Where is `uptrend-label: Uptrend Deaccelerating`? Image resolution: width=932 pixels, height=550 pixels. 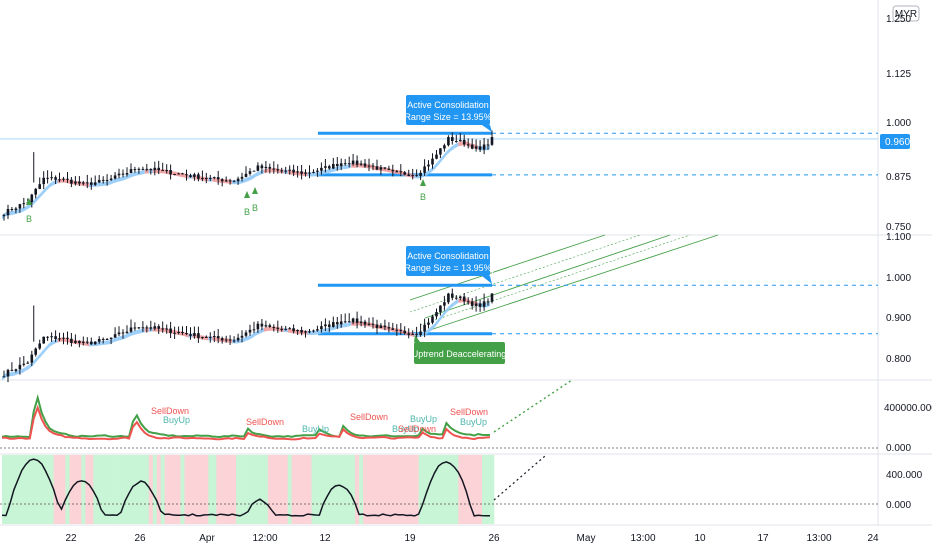
uptrend-label: Uptrend Deaccelerating is located at coordinates (459, 354).